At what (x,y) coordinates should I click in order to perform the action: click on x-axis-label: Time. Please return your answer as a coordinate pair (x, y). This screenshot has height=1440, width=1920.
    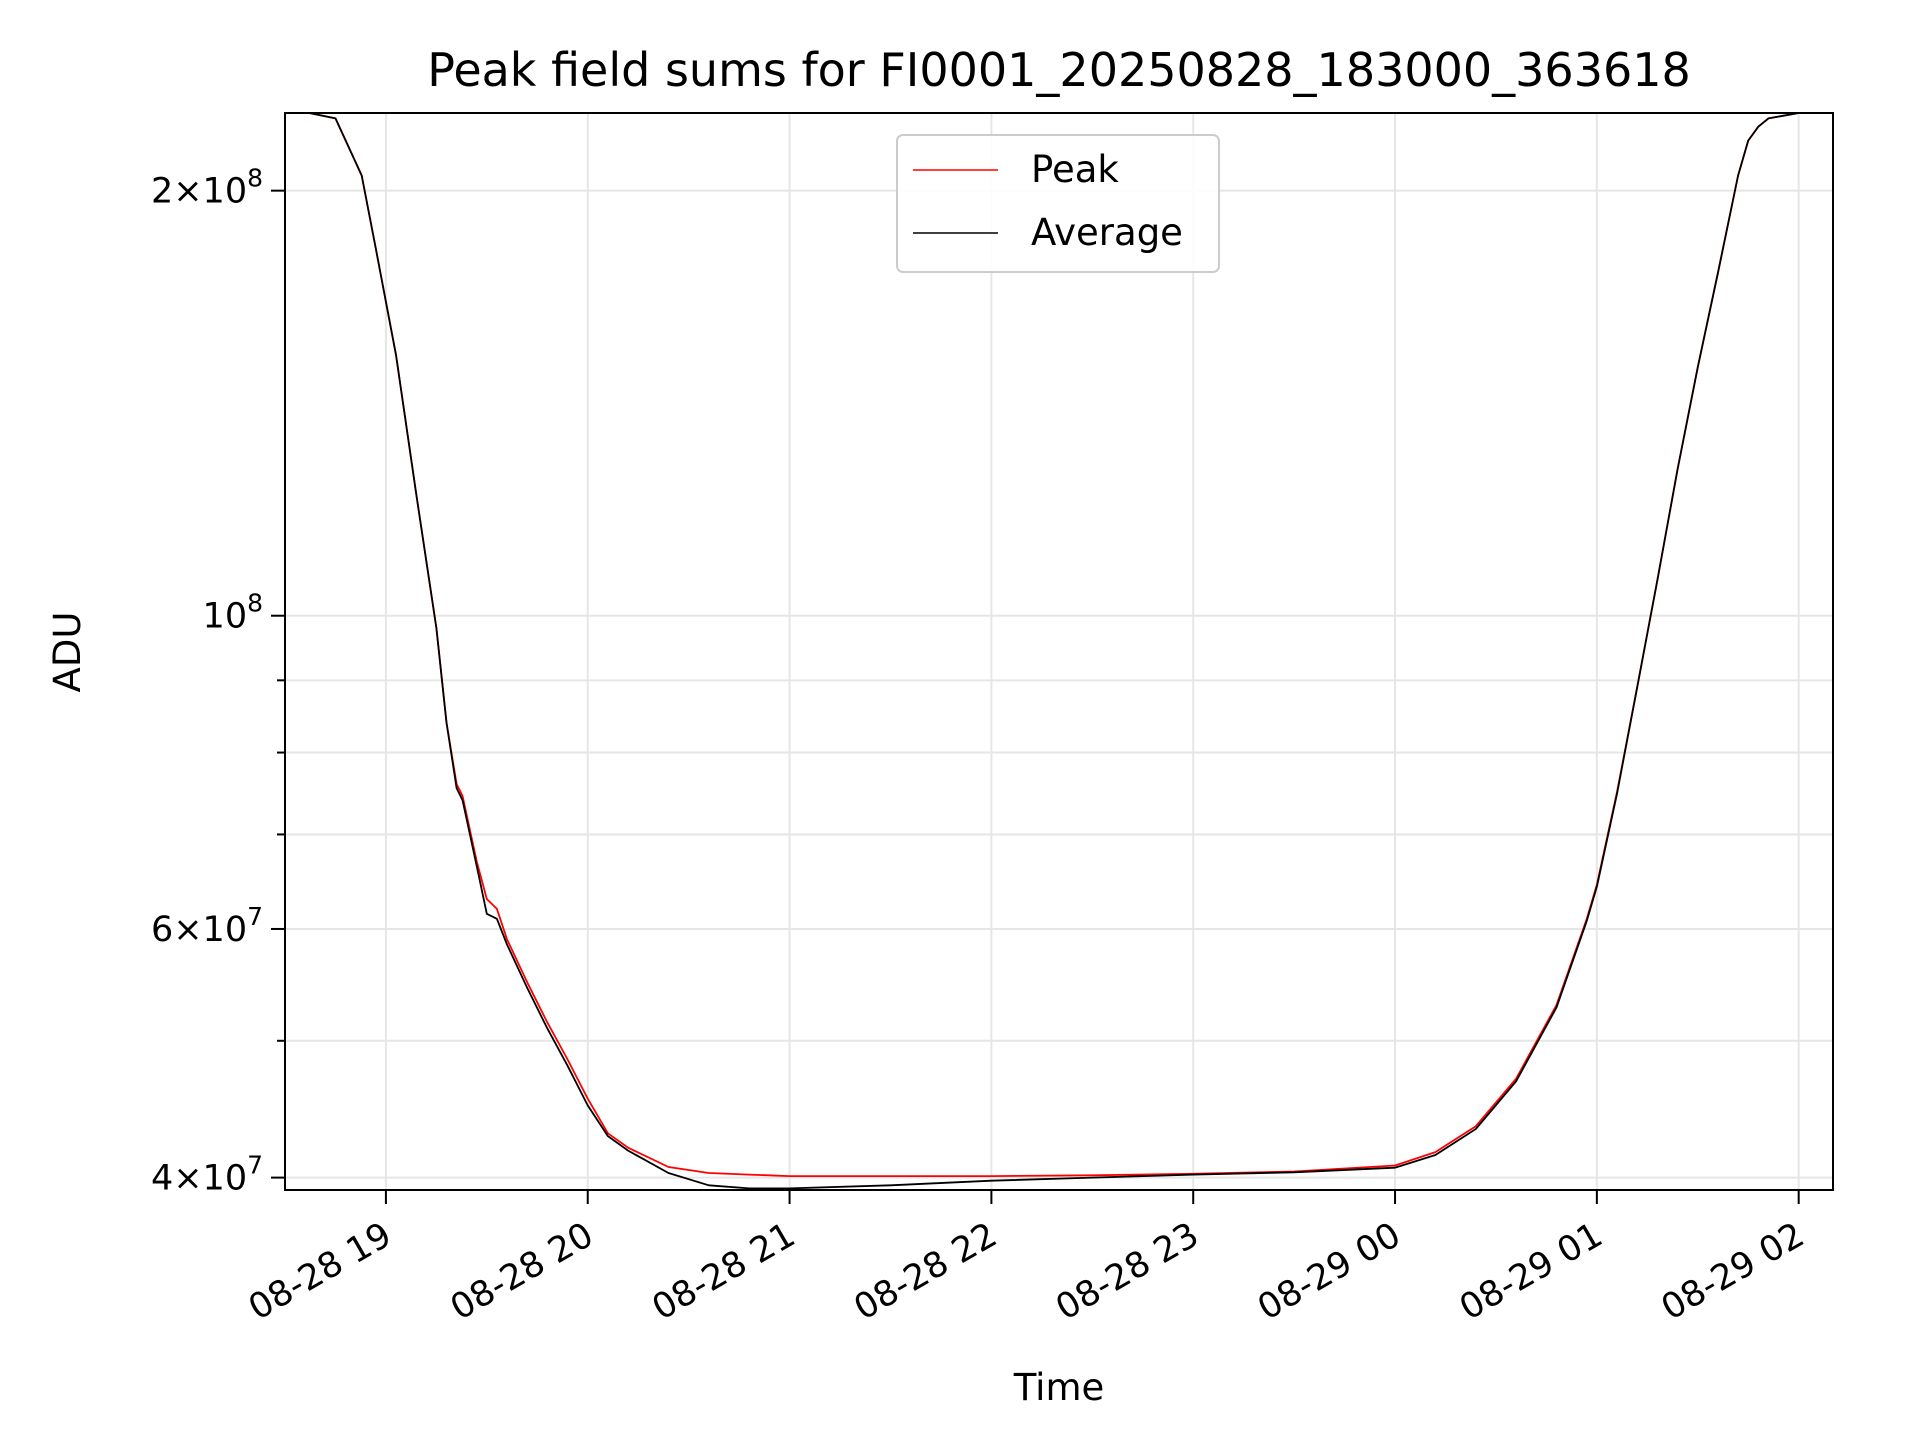
    Looking at the image, I should click on (1059, 1387).